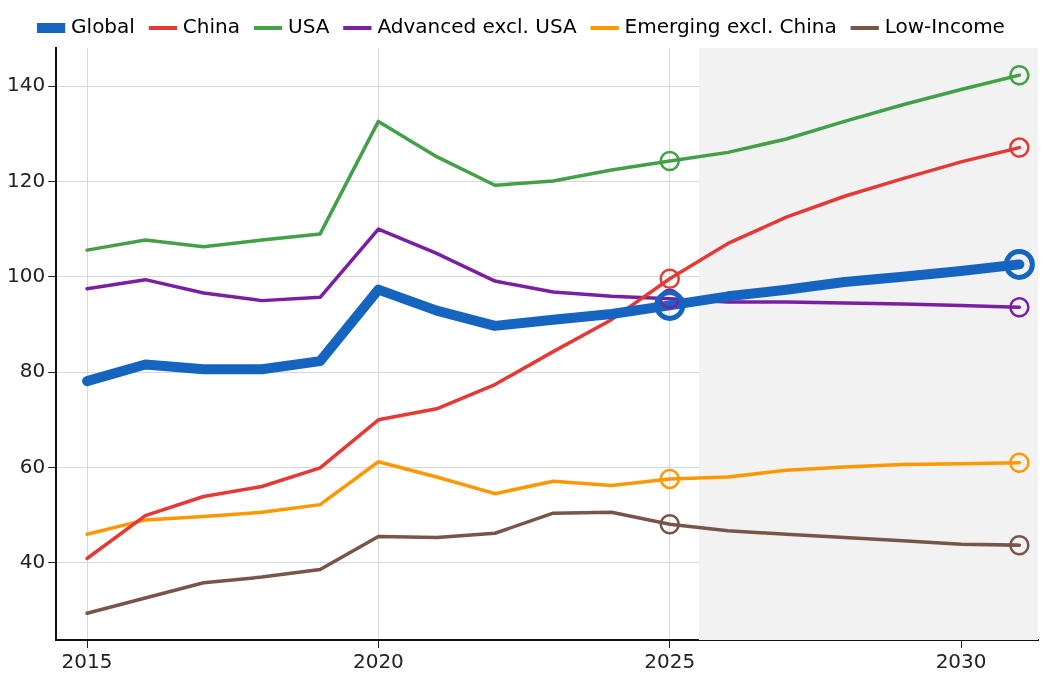 The width and height of the screenshot is (1056, 682). I want to click on legend-label: Emerging excl. China, so click(730, 26).